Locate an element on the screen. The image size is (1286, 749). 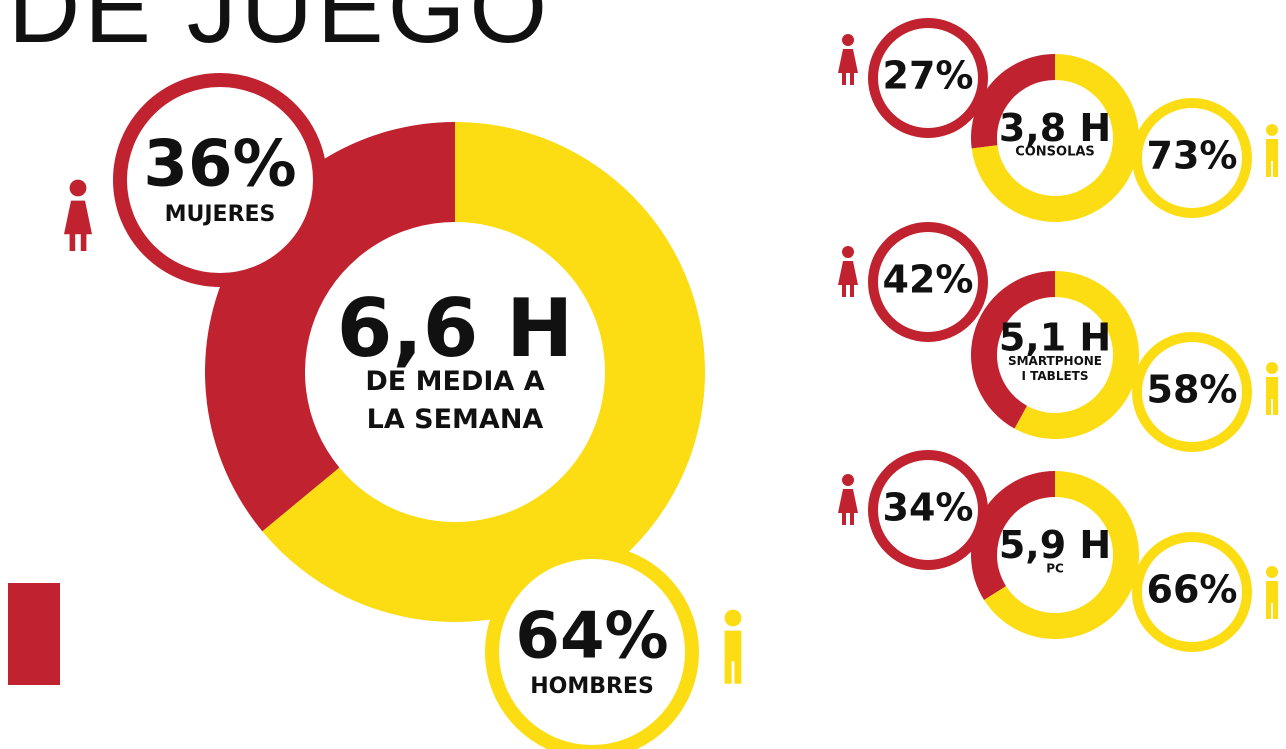
percent-label: 73% is located at coordinates (1192, 156).